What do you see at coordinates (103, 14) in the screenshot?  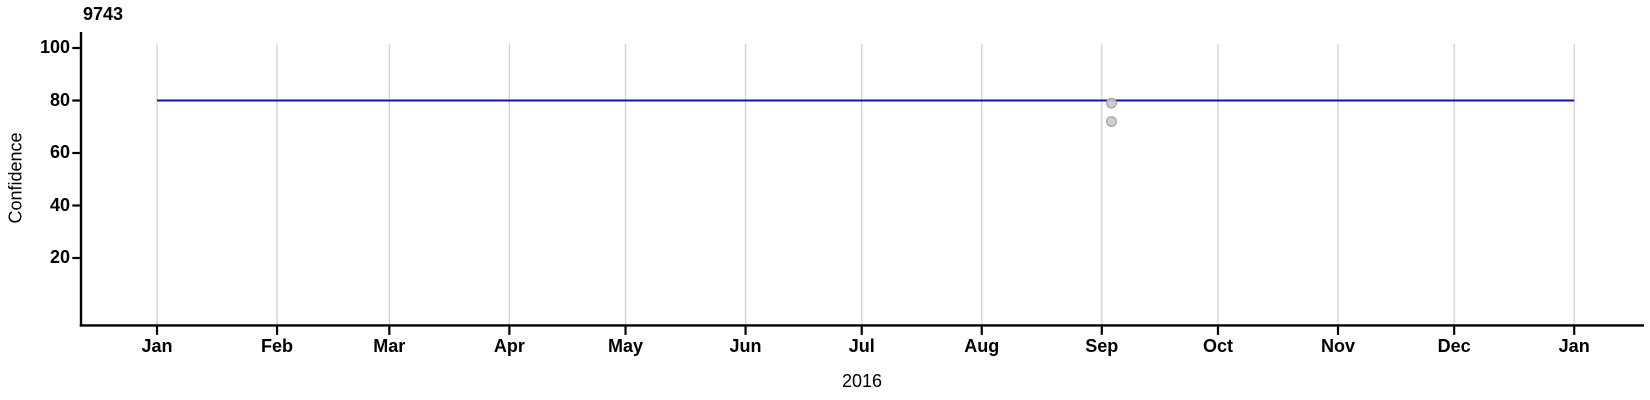 I see `chart-title: 9743` at bounding box center [103, 14].